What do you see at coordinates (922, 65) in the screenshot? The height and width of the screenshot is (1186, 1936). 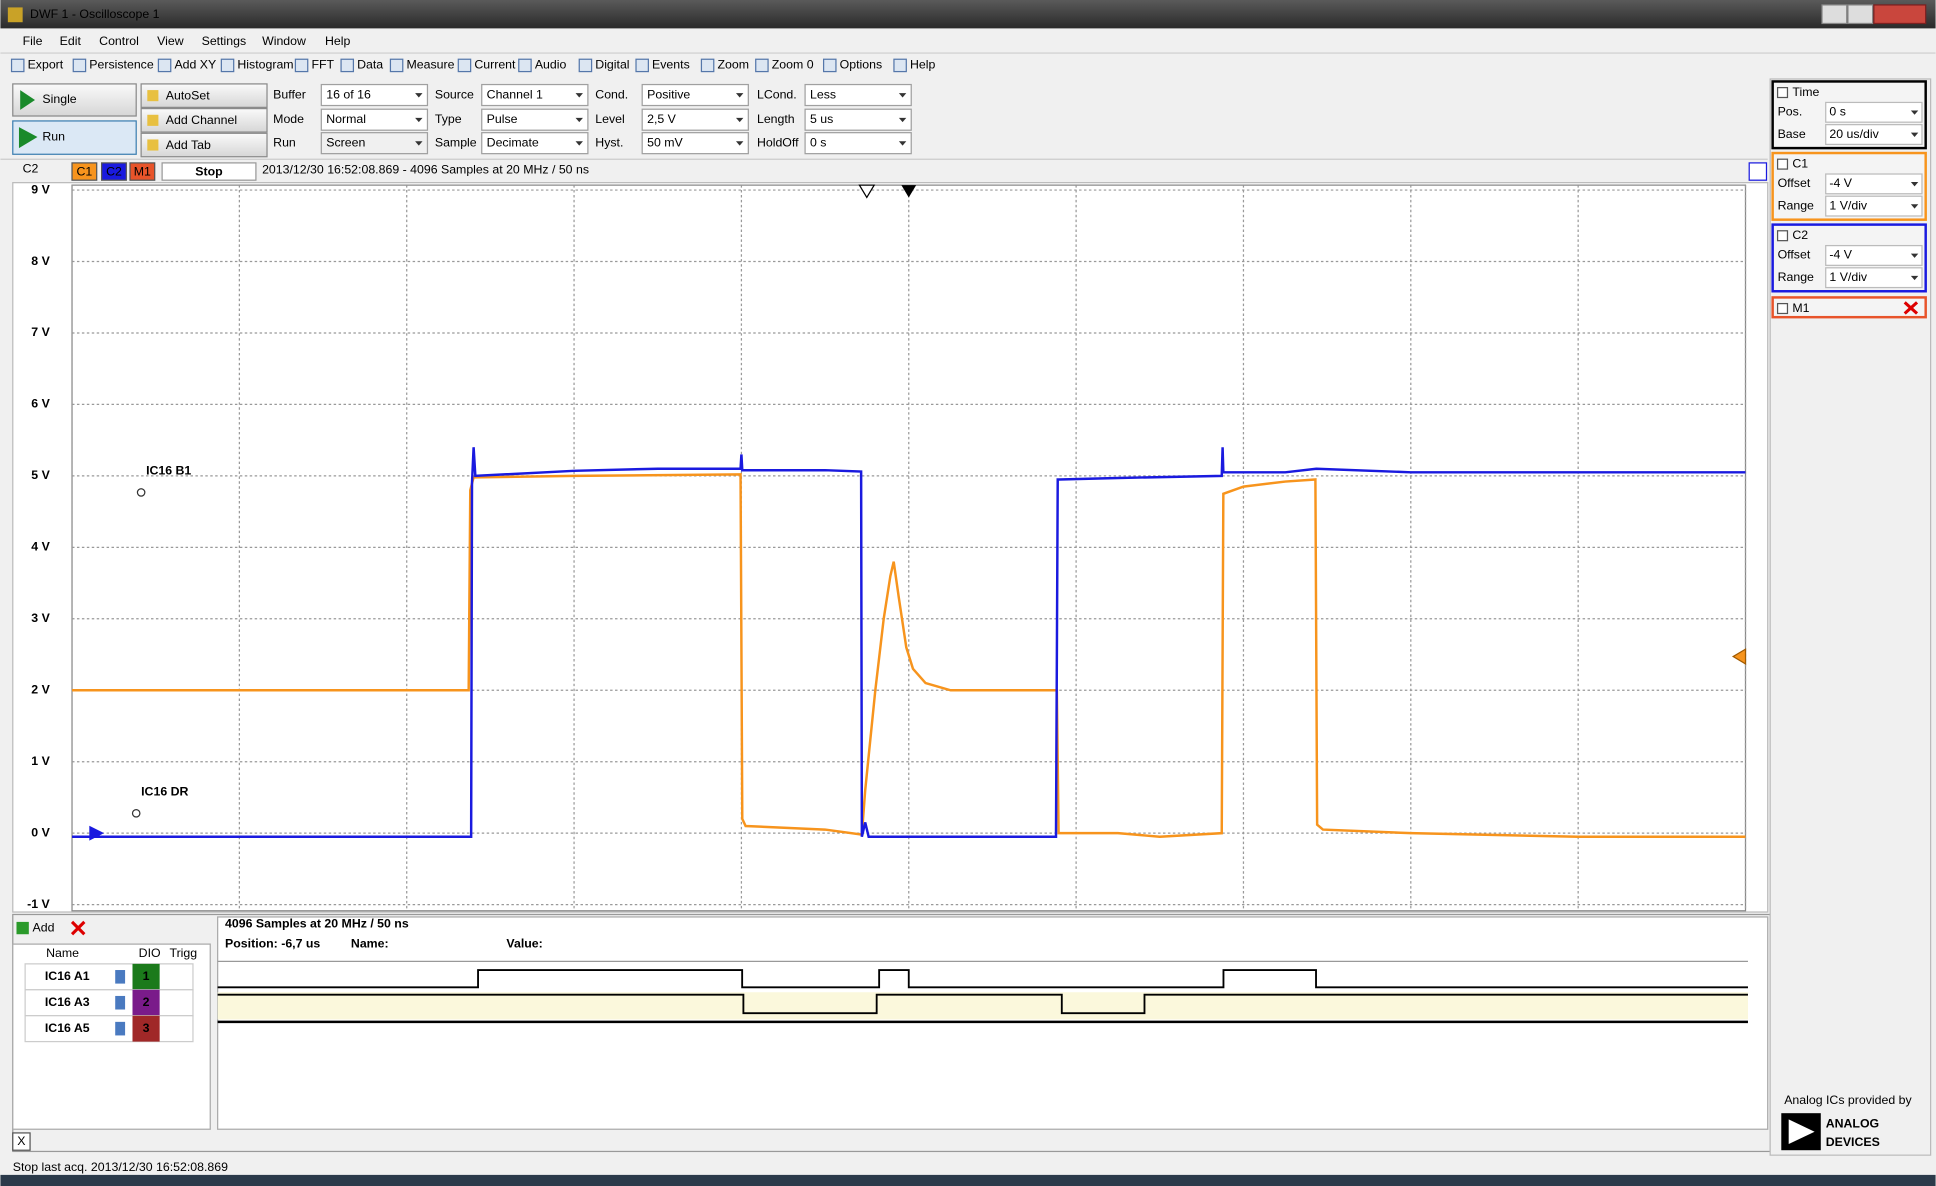 I see `toolbar-button: Help` at bounding box center [922, 65].